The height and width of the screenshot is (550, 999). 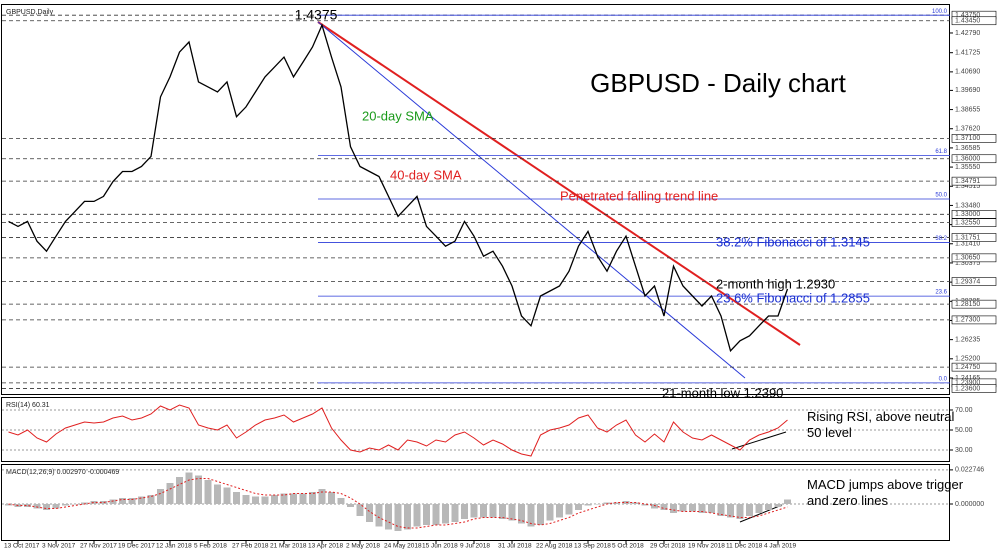 I want to click on x-tick-label: 9 Jul 2018, so click(x=475, y=546).